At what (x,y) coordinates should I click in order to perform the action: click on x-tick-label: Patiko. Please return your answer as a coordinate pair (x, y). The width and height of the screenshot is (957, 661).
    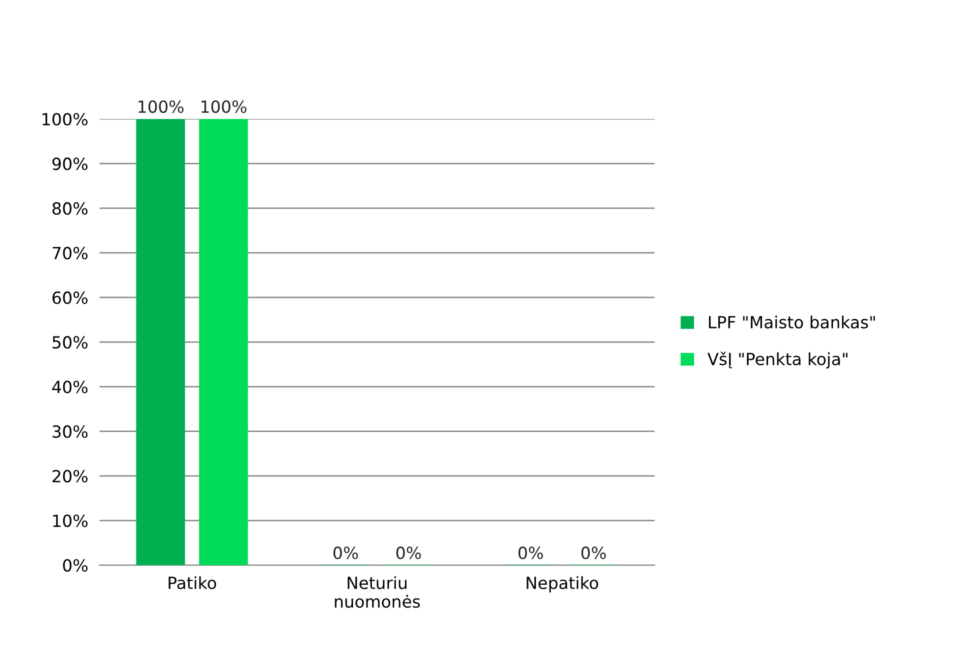
    Looking at the image, I should click on (192, 583).